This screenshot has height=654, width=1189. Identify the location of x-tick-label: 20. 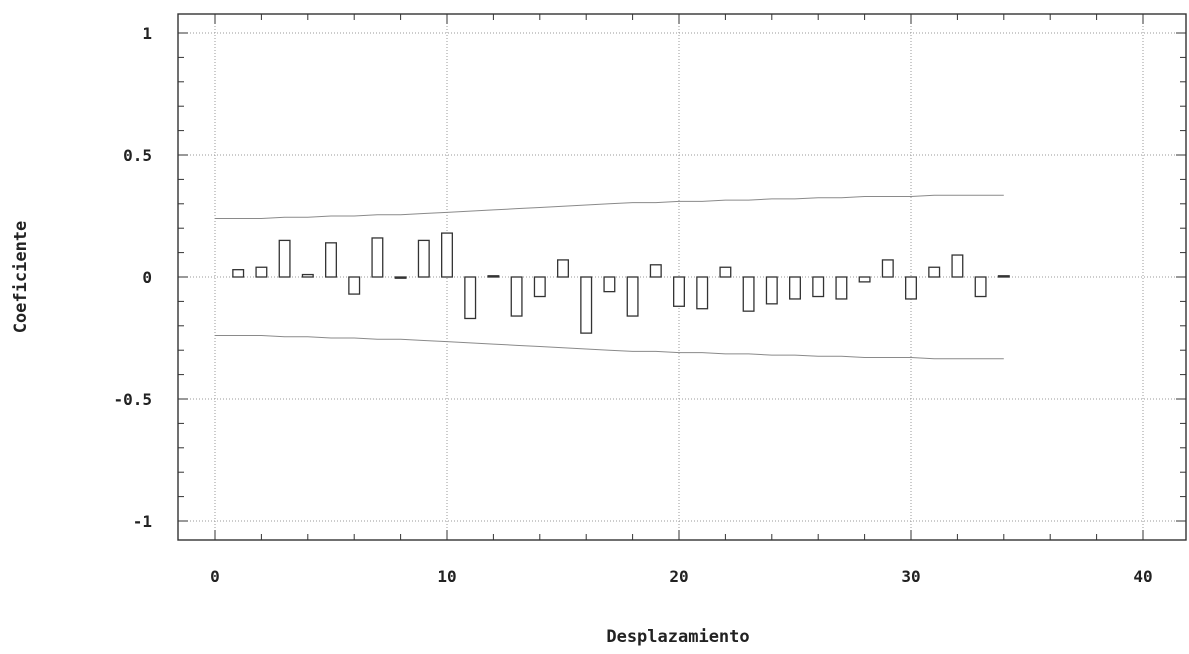
(678, 576).